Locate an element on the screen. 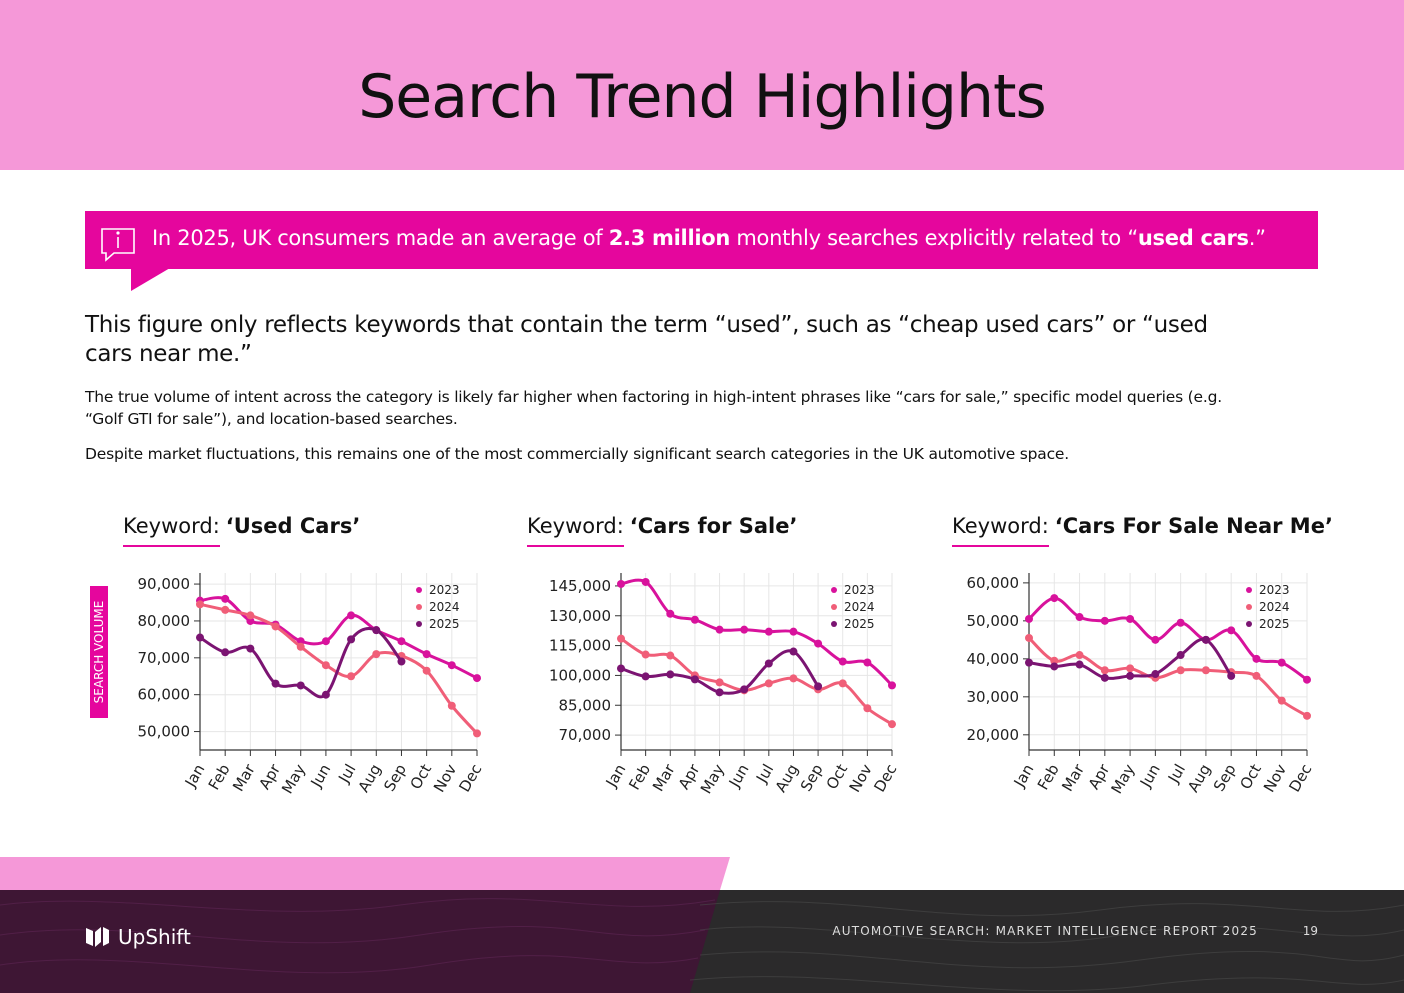 Image resolution: width=1404 pixels, height=993 pixels. info-icon is located at coordinates (118, 245).